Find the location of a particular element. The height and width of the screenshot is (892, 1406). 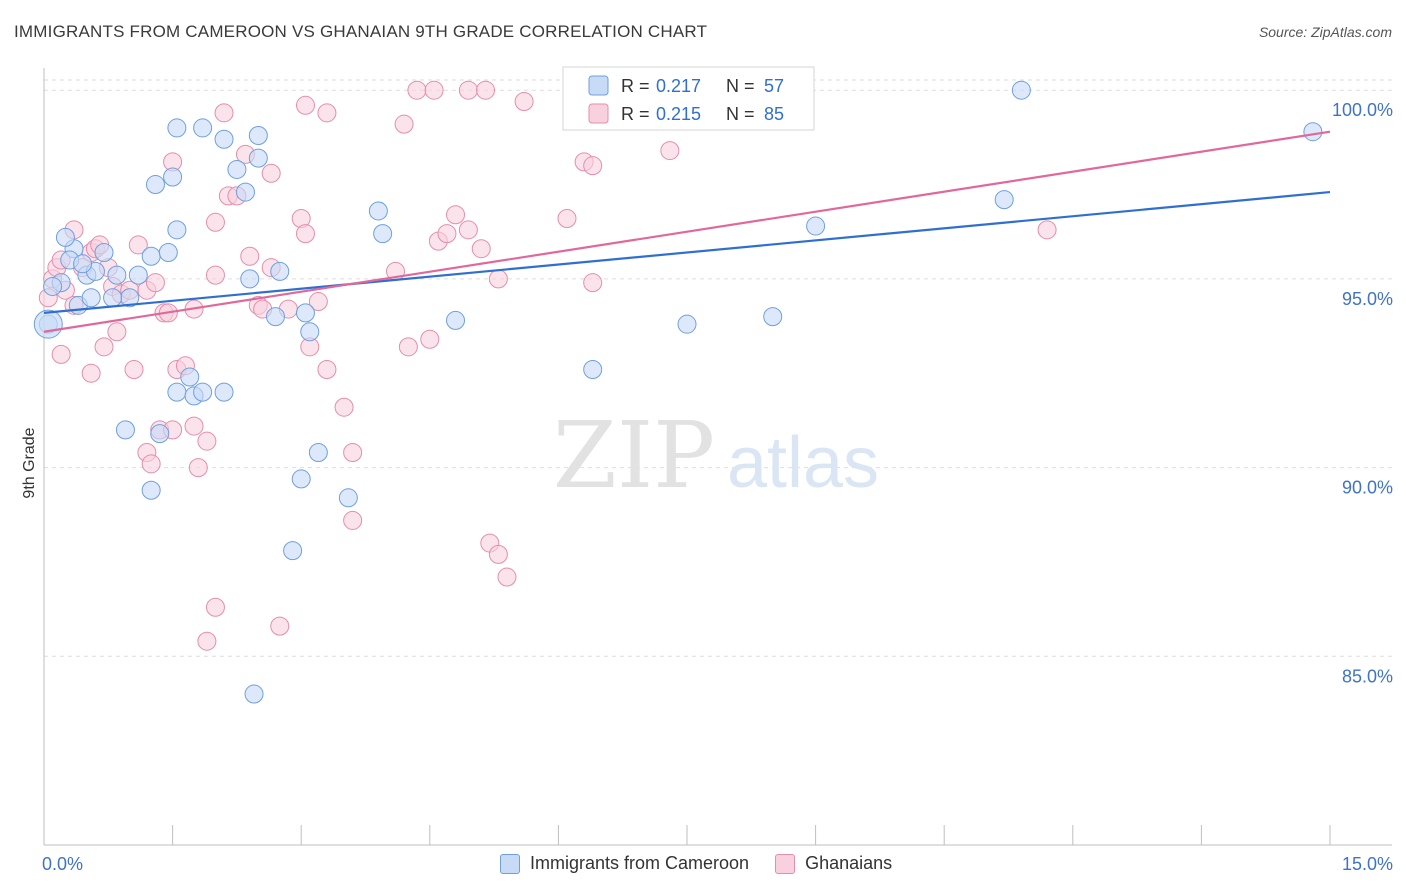

source-credit: Source: ZipAtlas.com is located at coordinates (1325, 32).